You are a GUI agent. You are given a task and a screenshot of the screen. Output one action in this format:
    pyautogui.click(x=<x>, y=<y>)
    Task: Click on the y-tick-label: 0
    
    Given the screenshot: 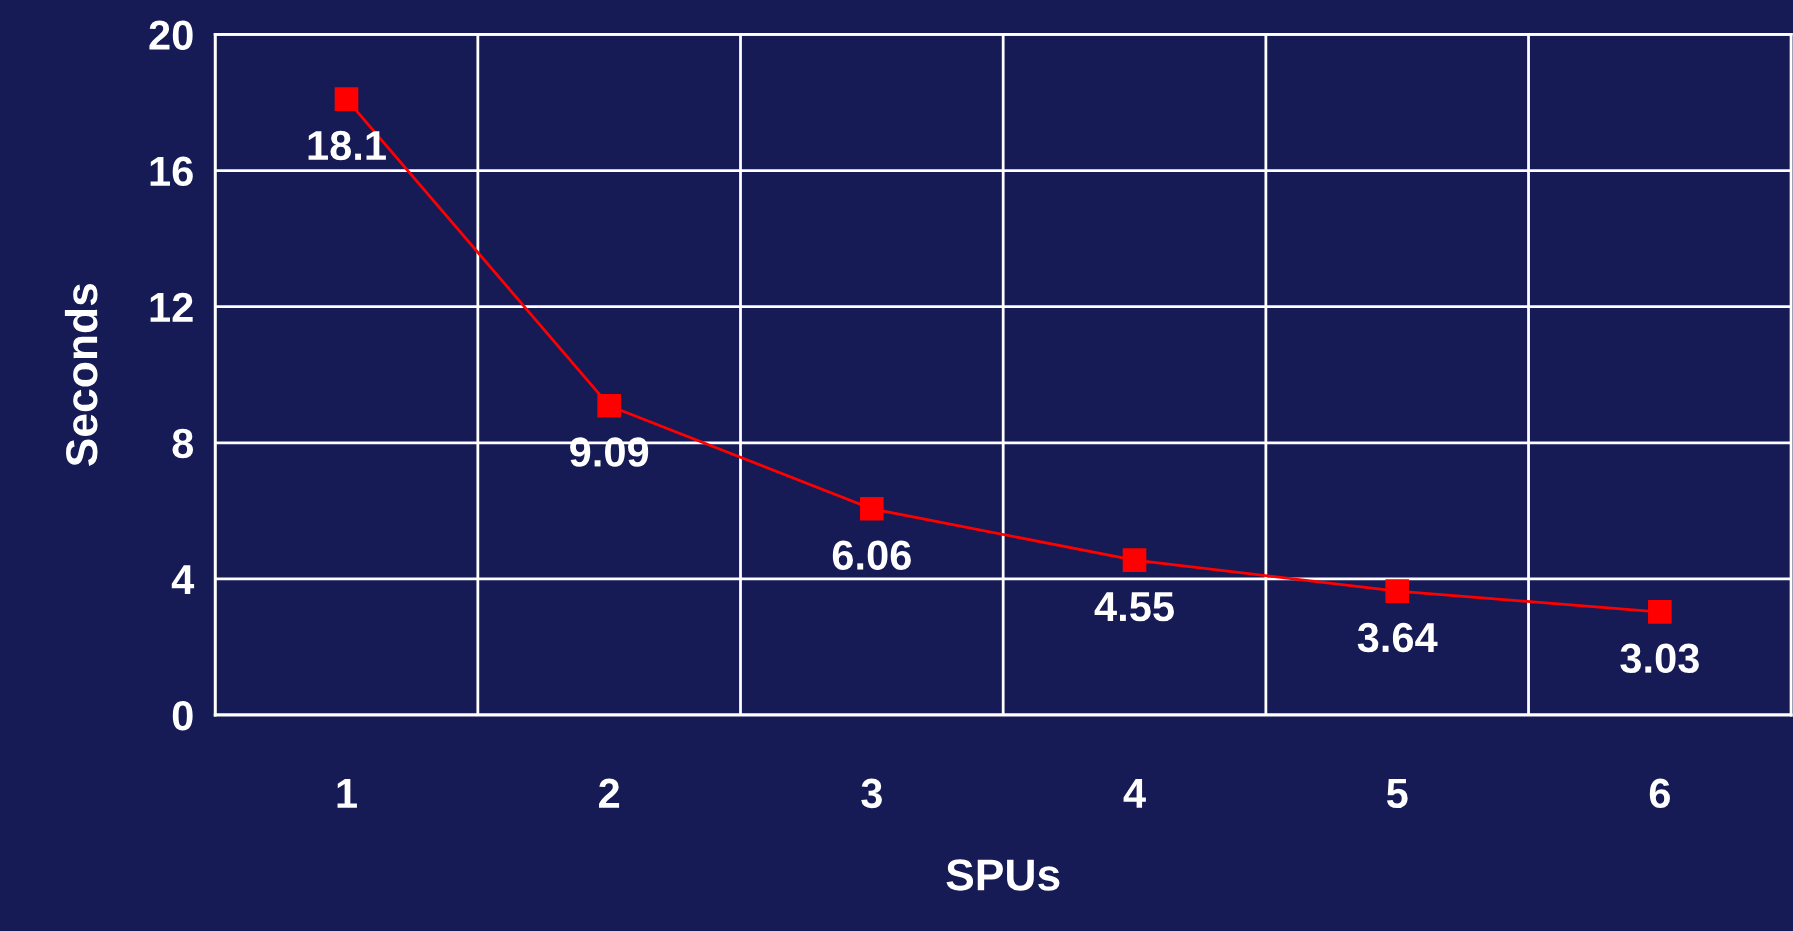 What is the action you would take?
    pyautogui.click(x=182, y=716)
    